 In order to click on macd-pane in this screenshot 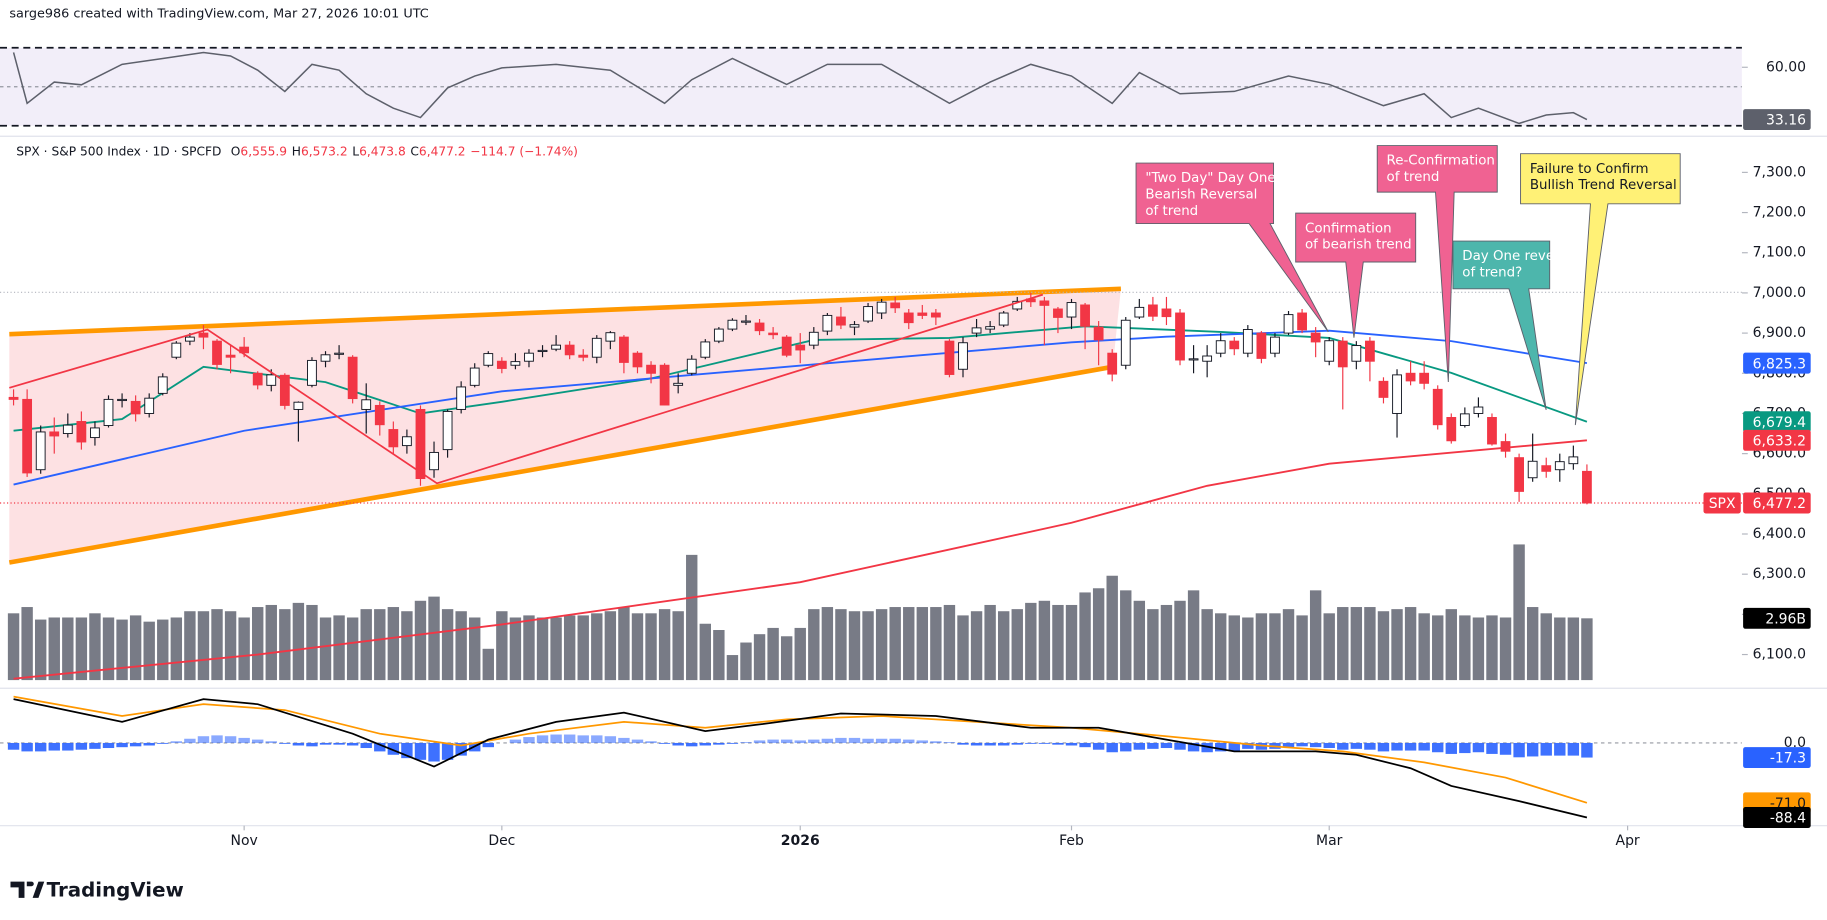, I will do `click(871, 757)`.